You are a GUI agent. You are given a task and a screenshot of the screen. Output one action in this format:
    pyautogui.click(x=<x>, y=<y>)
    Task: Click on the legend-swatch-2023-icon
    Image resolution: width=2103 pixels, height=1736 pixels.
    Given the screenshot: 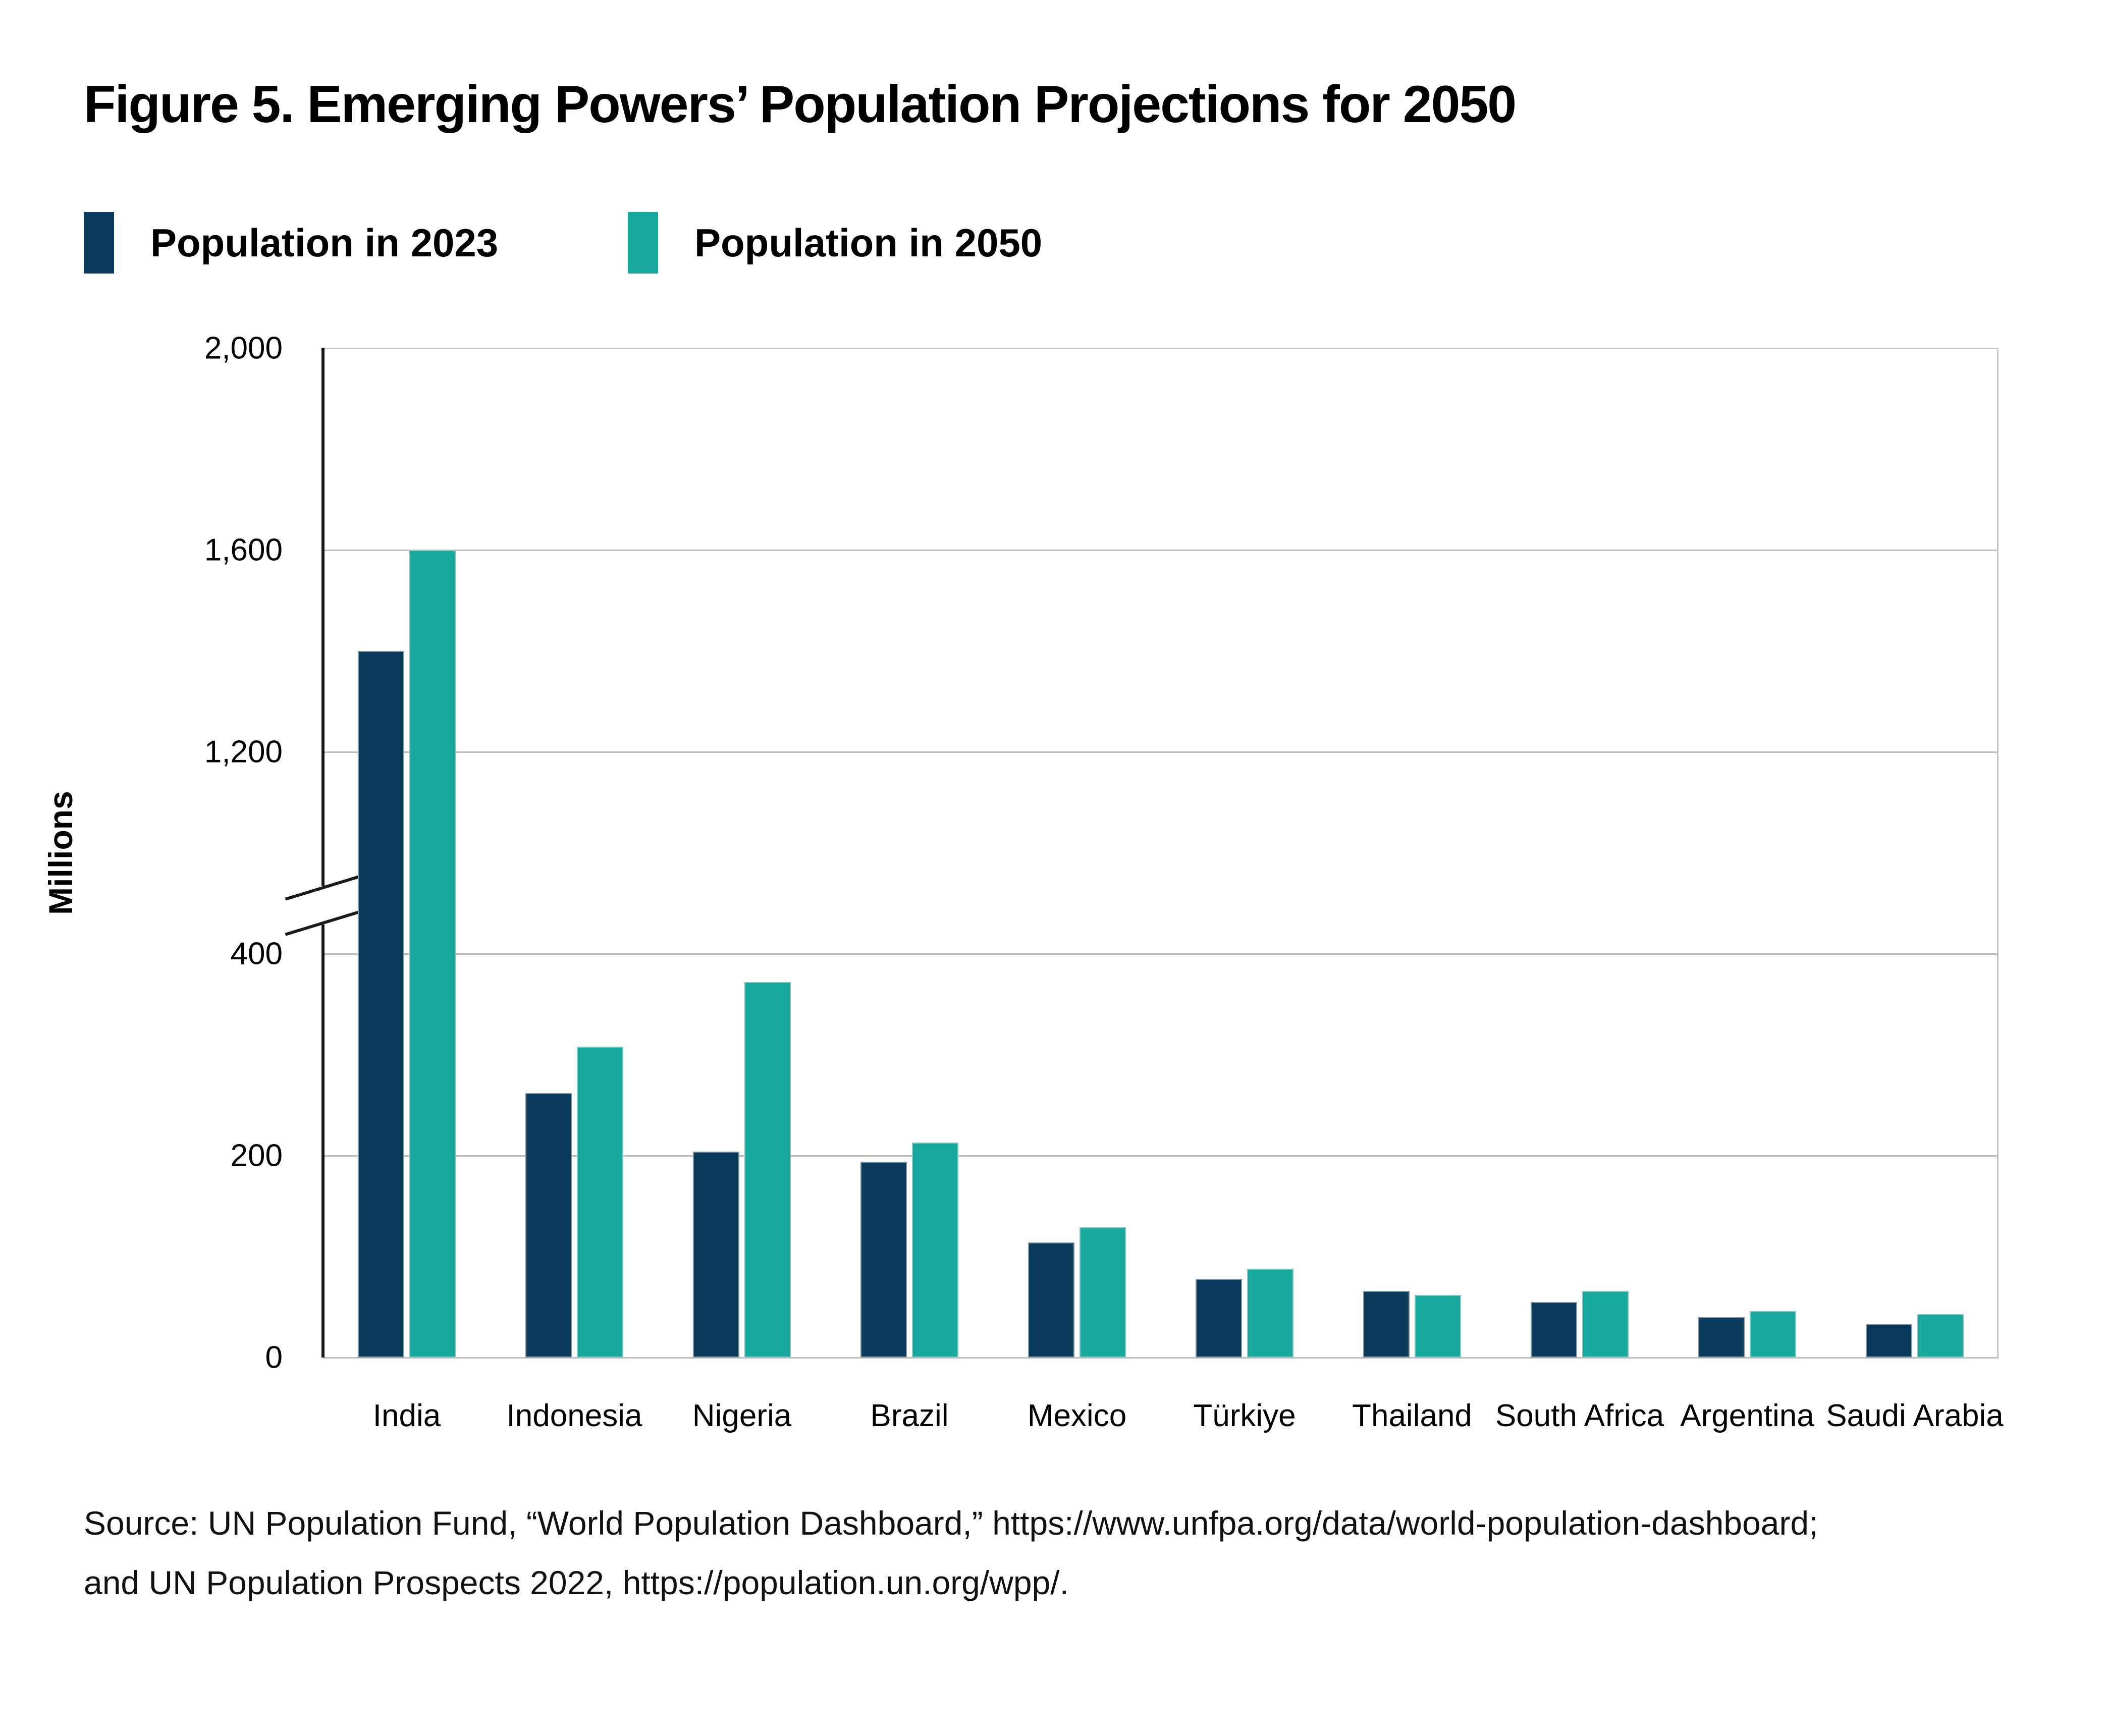 What is the action you would take?
    pyautogui.click(x=99, y=243)
    